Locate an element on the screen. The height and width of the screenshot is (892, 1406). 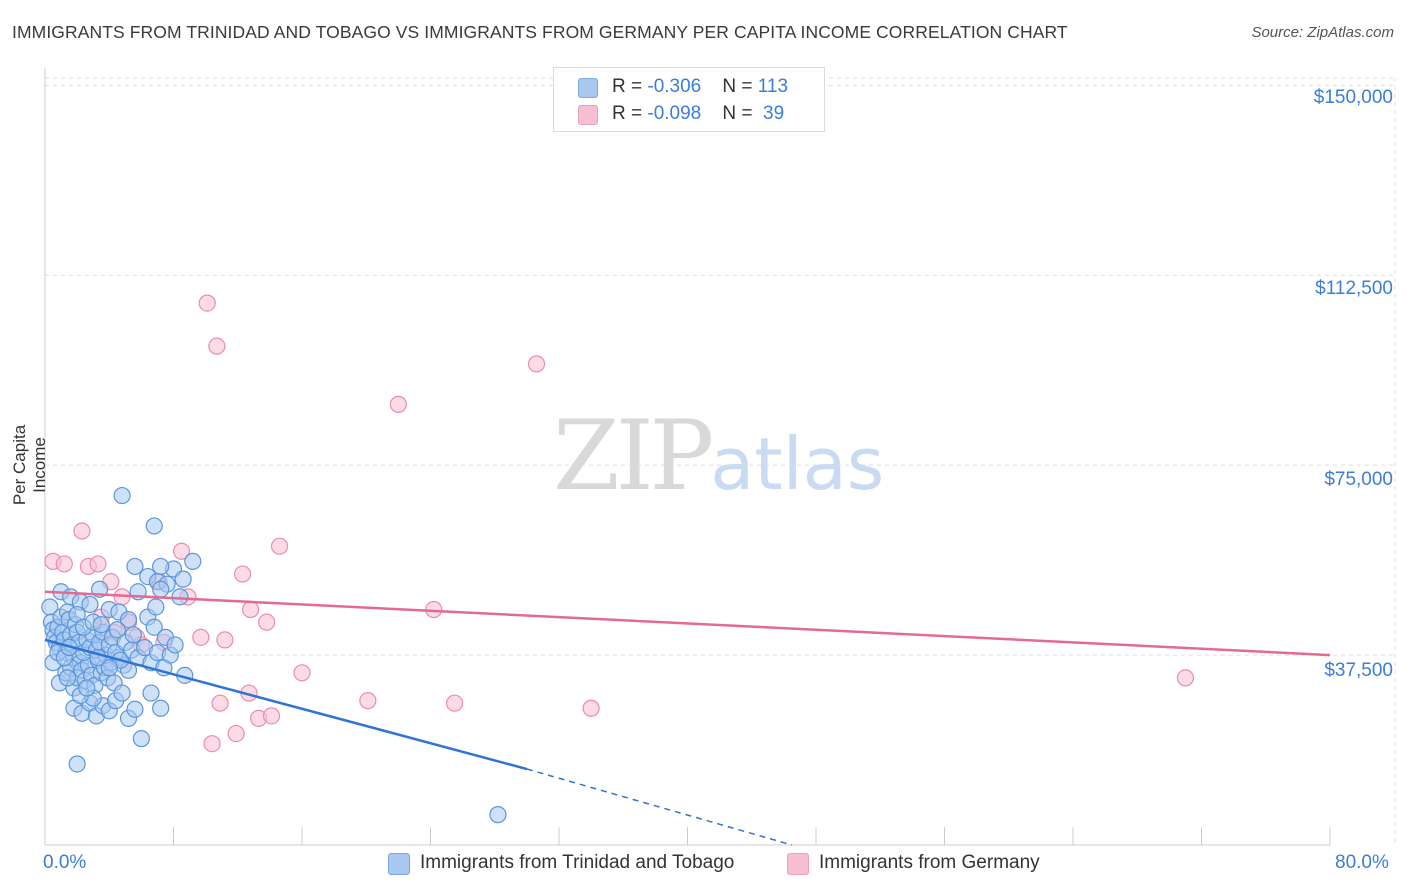
y-axis-title: Per Capita Income is located at coordinates (29, 465).